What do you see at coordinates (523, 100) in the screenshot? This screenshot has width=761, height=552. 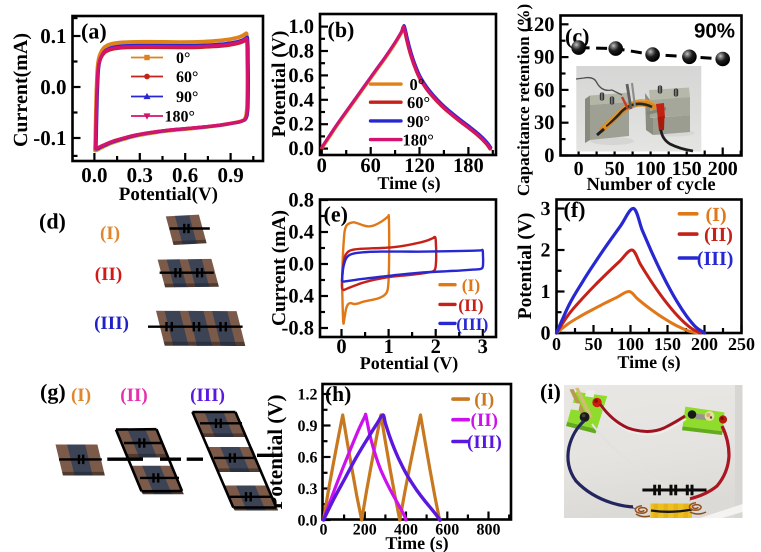 I see `svg-text: Capacitance retention (%)` at bounding box center [523, 100].